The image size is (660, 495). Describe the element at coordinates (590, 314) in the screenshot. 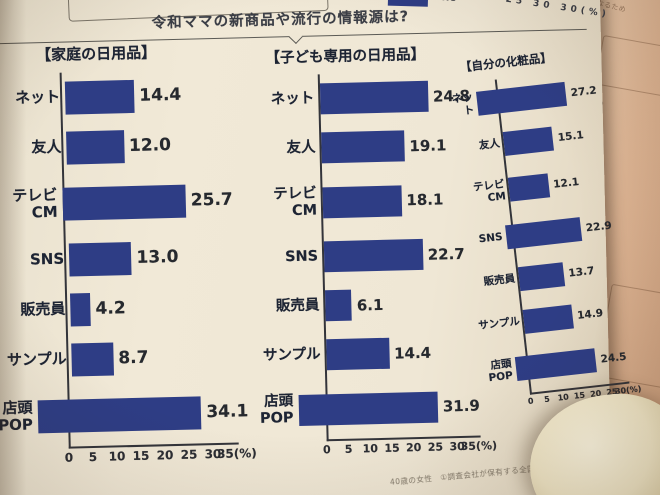

I see `value-label: 14.9` at that location.